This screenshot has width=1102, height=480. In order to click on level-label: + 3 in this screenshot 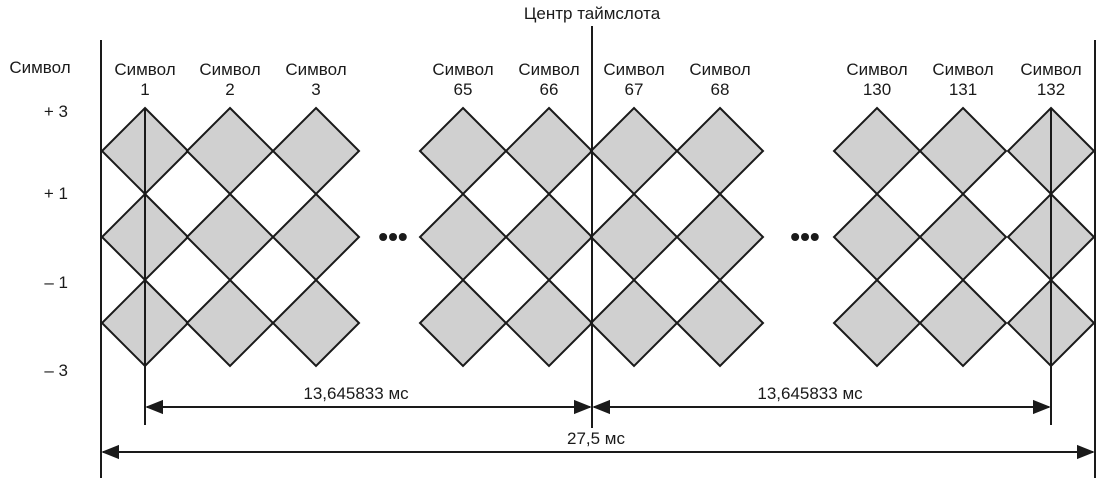, I will do `click(56, 111)`.